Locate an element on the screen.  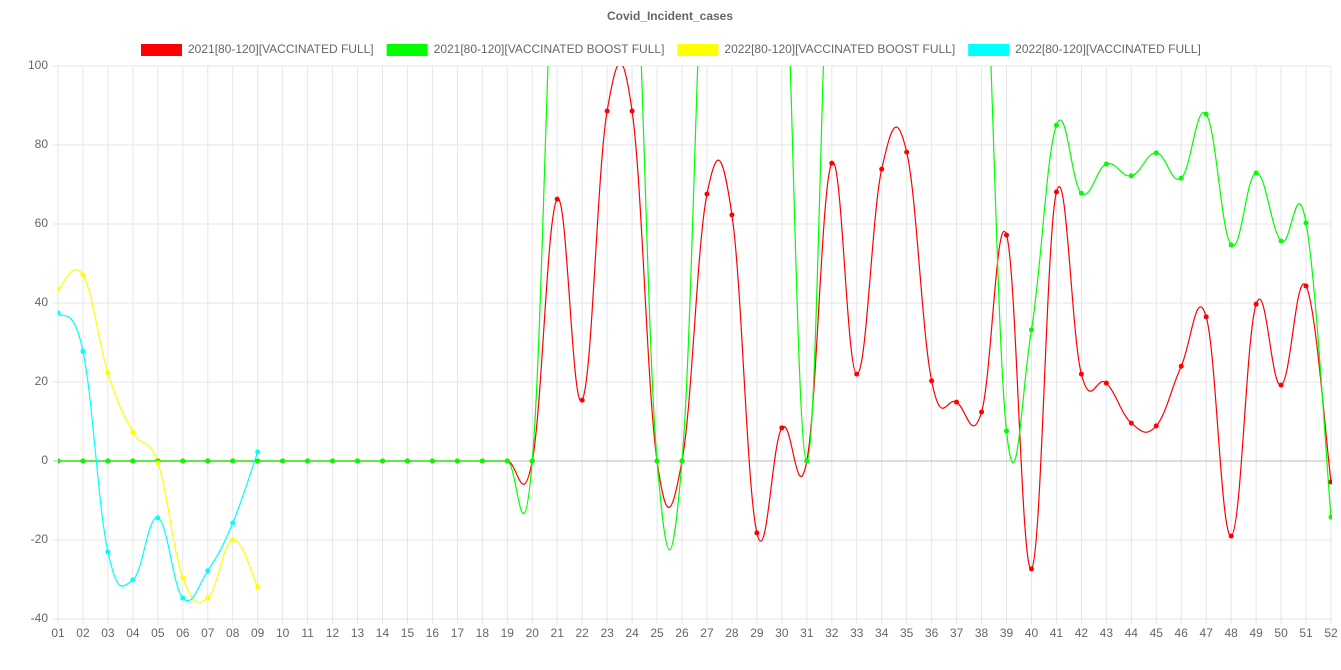
y-tick-label: 100 is located at coordinates (38, 65).